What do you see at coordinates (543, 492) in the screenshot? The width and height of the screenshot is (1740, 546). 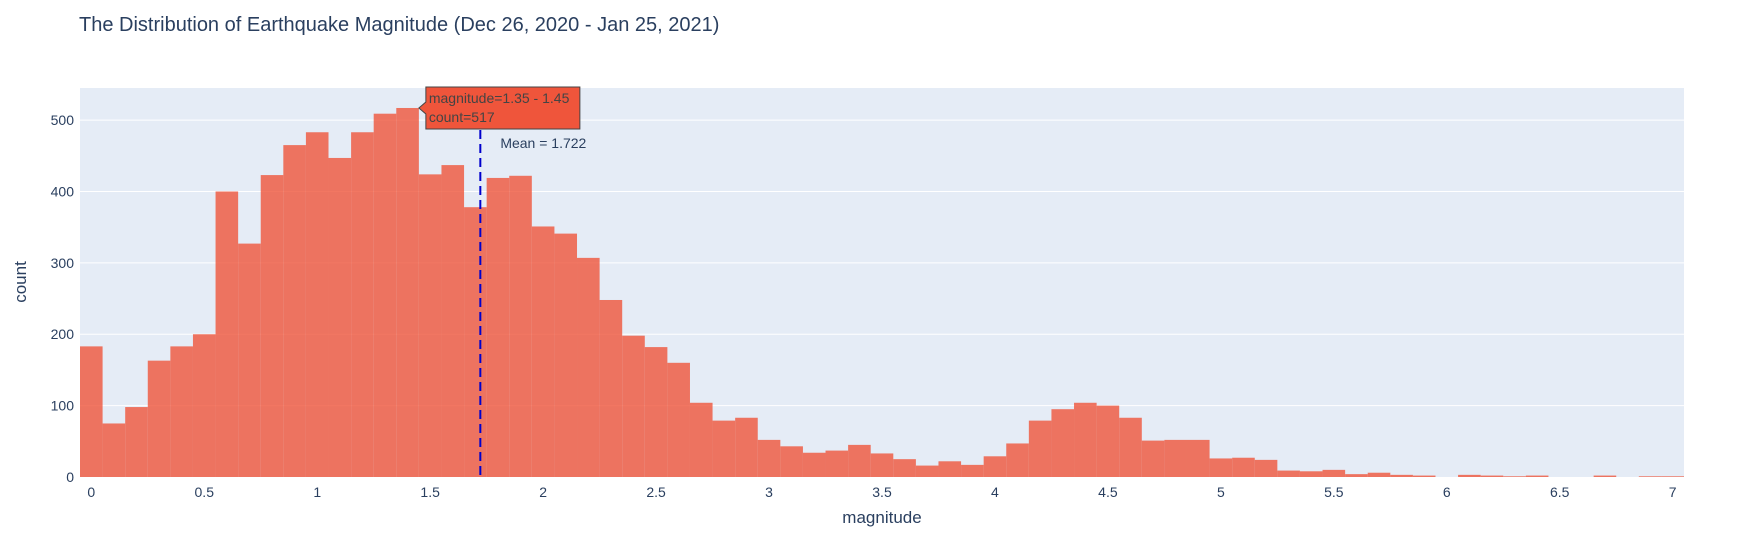 I see `x-tick-label: 2` at bounding box center [543, 492].